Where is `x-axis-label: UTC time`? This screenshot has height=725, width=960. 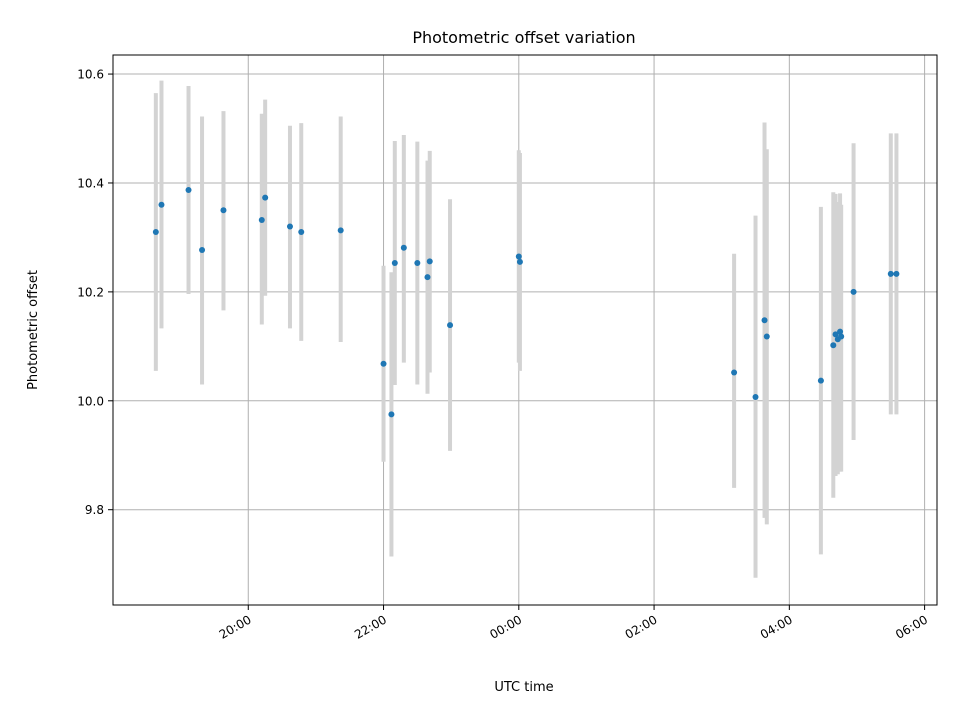
x-axis-label: UTC time is located at coordinates (523, 687).